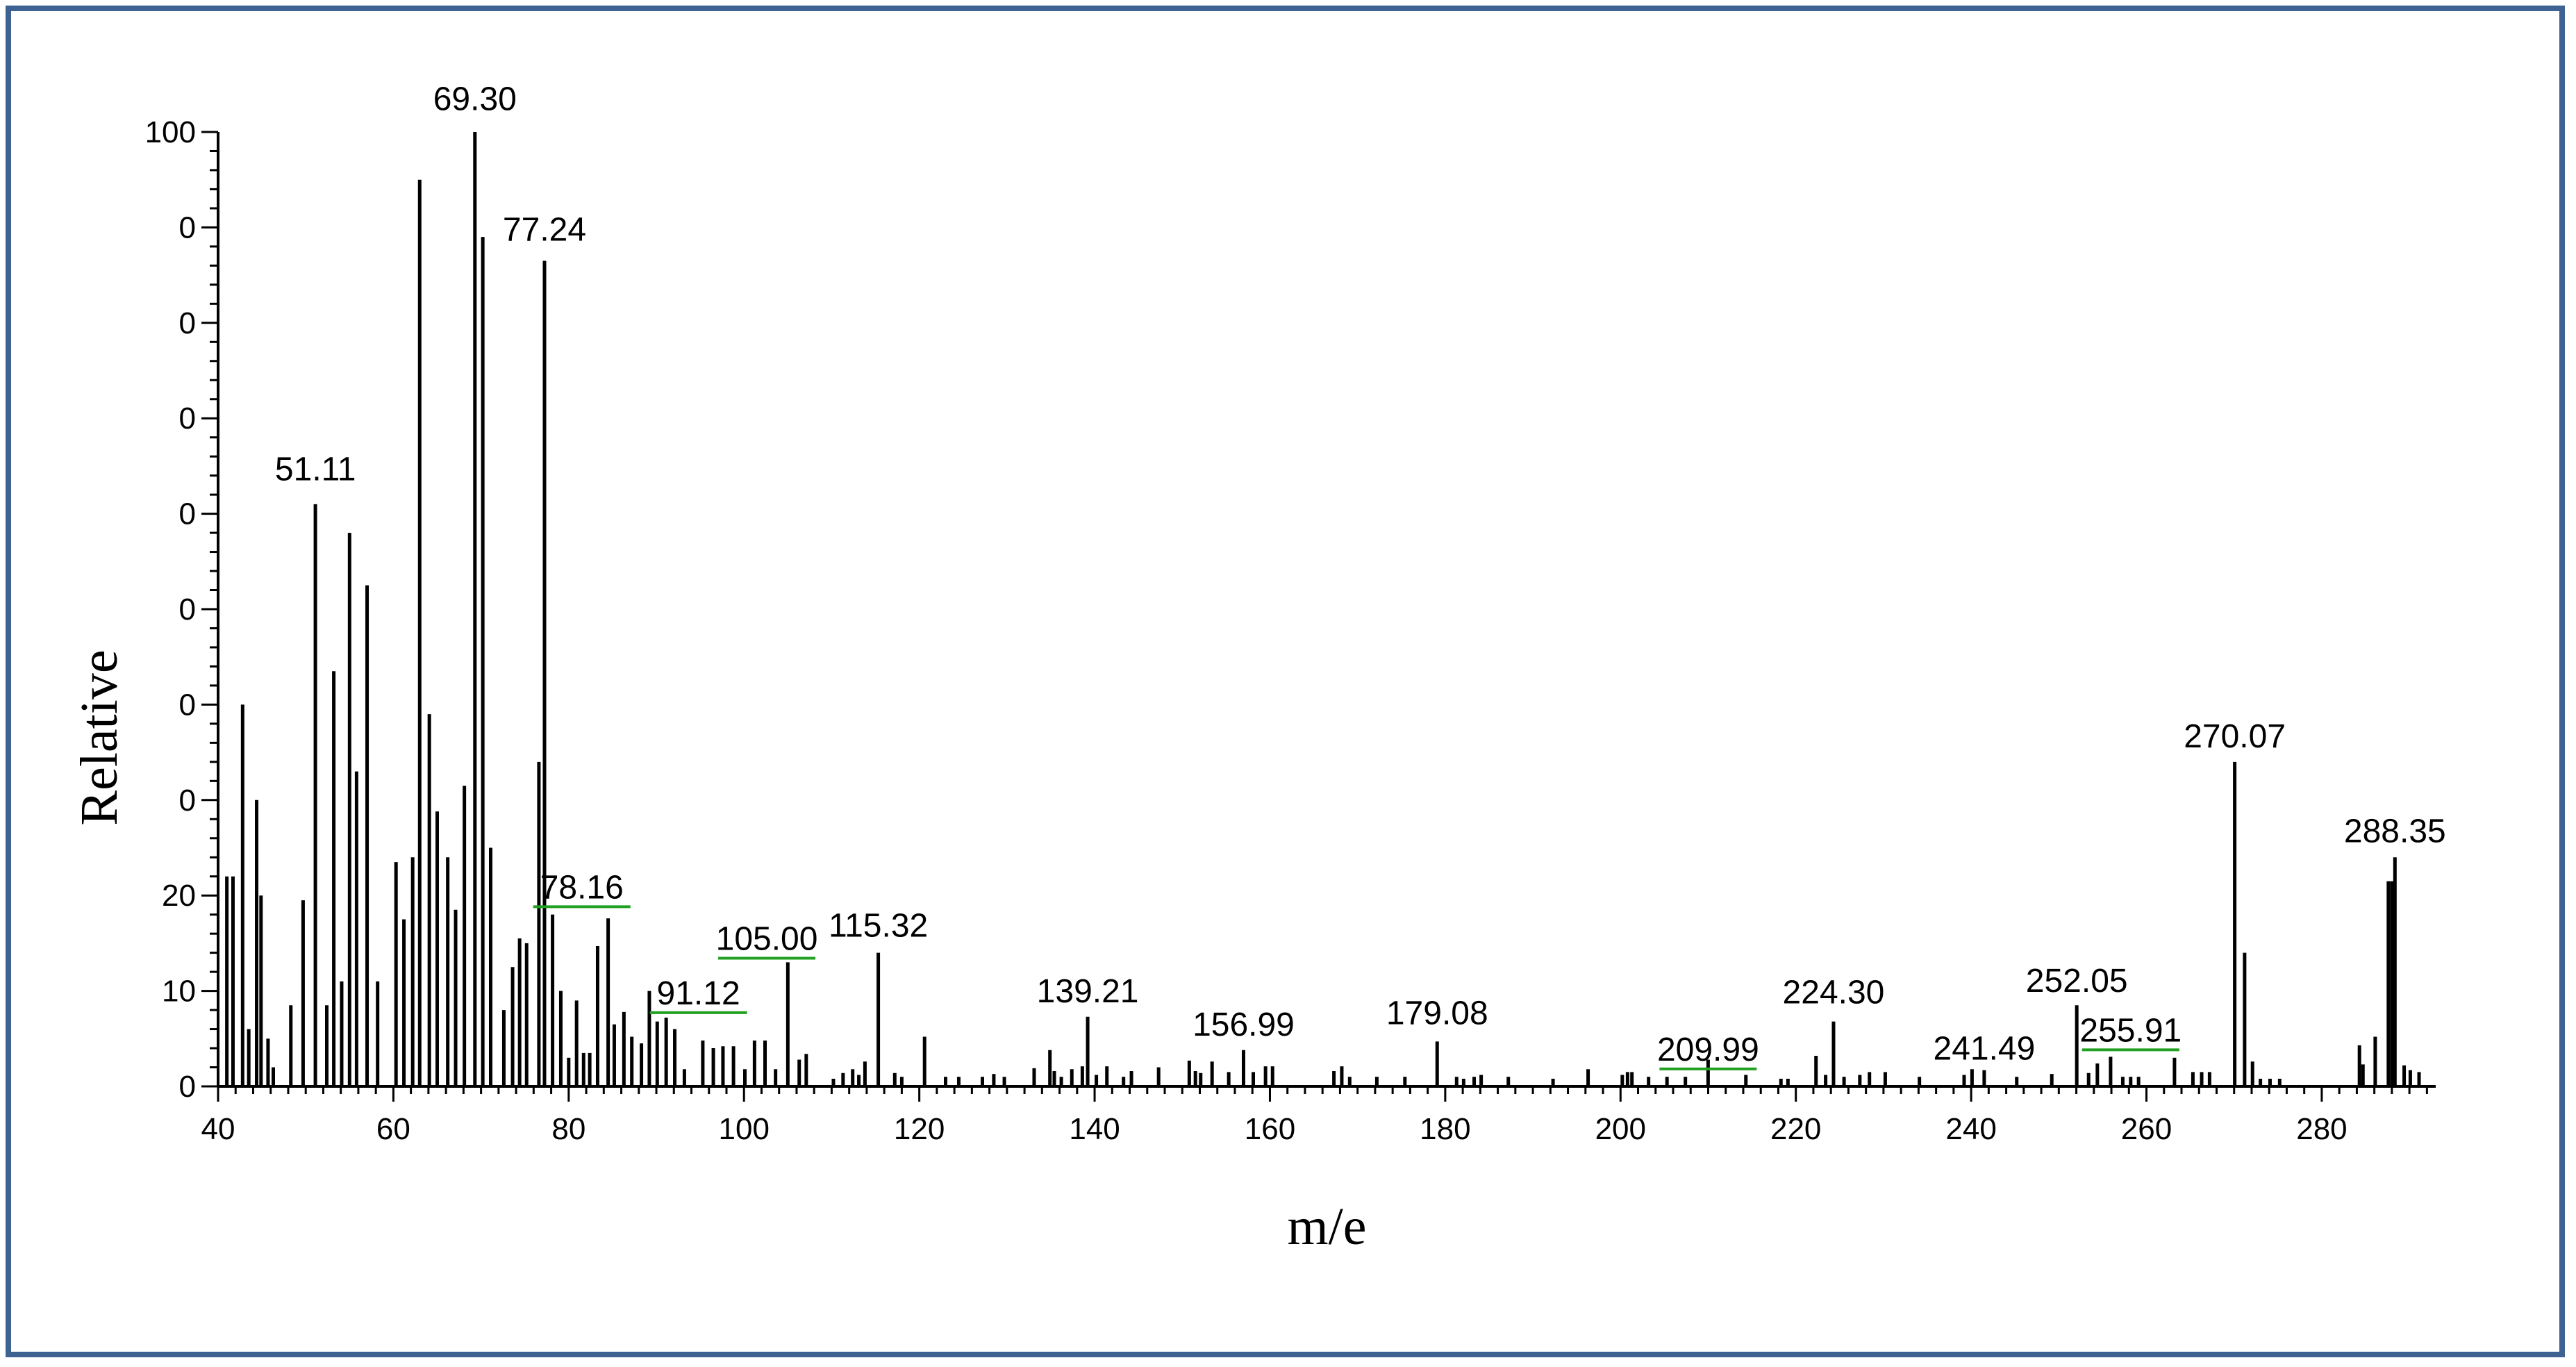 This screenshot has height=1367, width=2576. Describe the element at coordinates (1970, 1129) in the screenshot. I see `x-tick-label: 240` at that location.